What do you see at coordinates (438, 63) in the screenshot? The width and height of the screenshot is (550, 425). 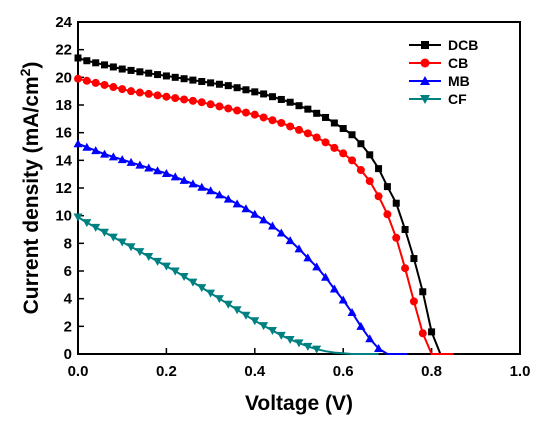 I see `legend-item-cb: CB` at bounding box center [438, 63].